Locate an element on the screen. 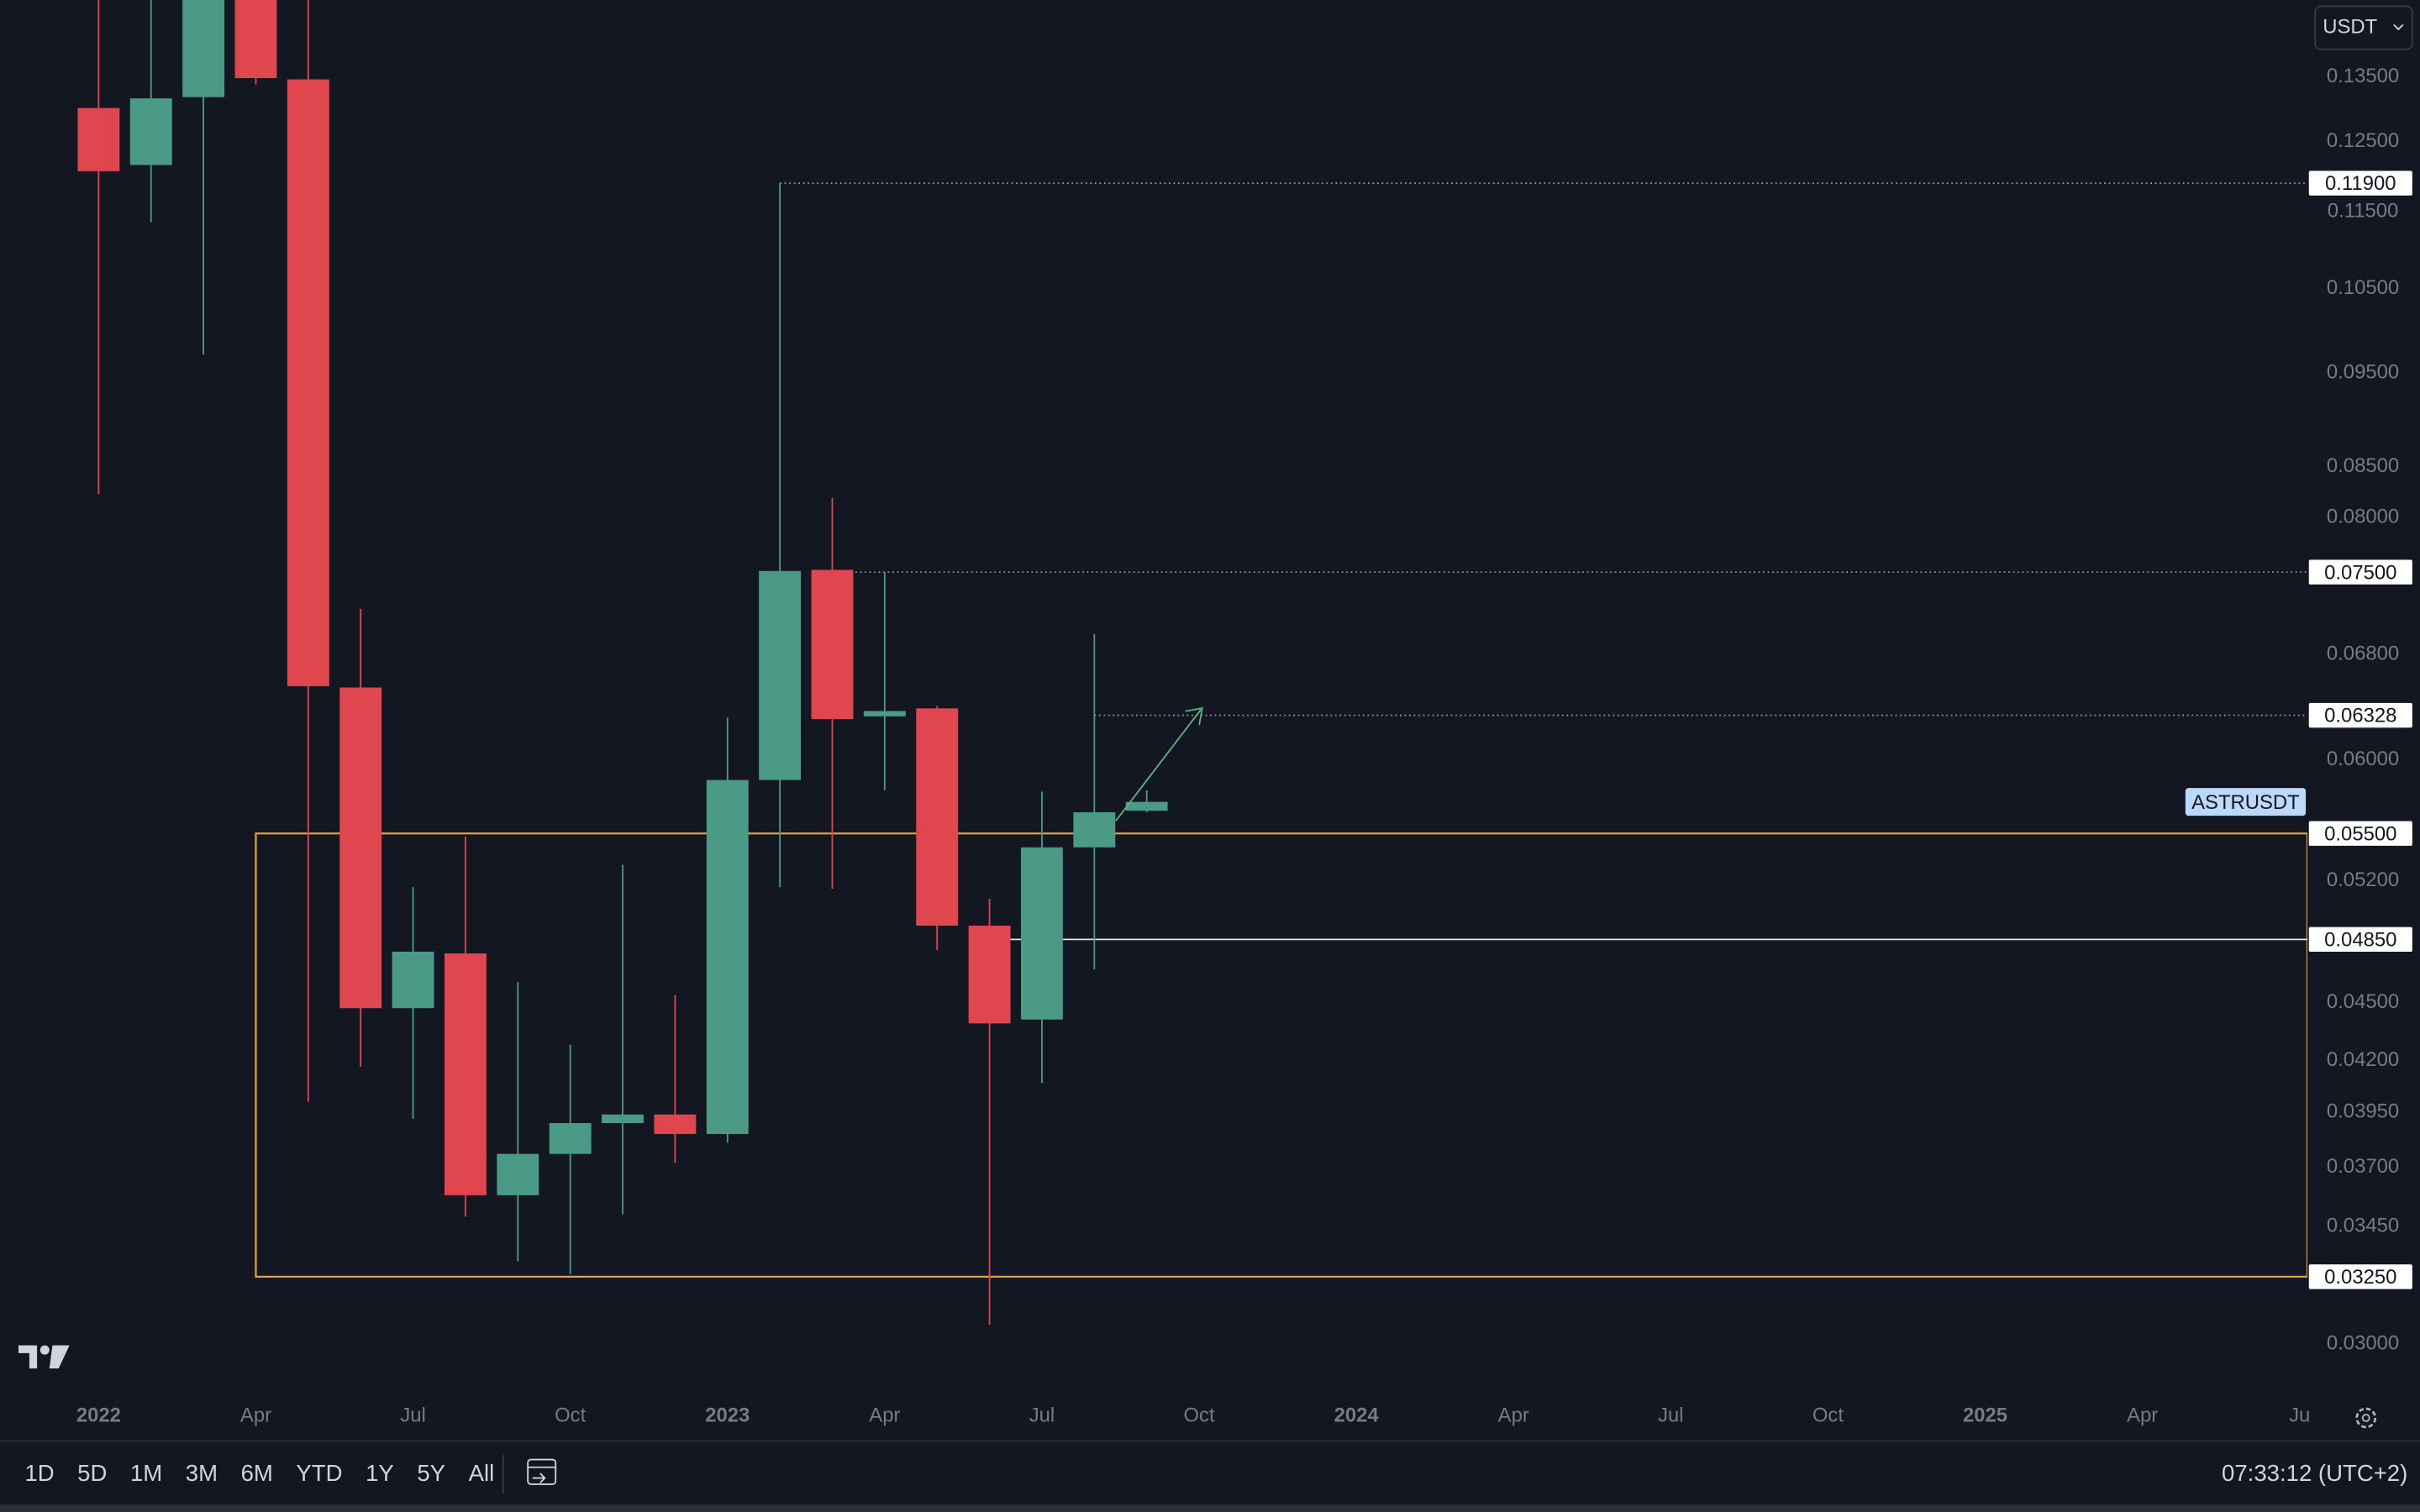  range-button: 5Y is located at coordinates (431, 1473).